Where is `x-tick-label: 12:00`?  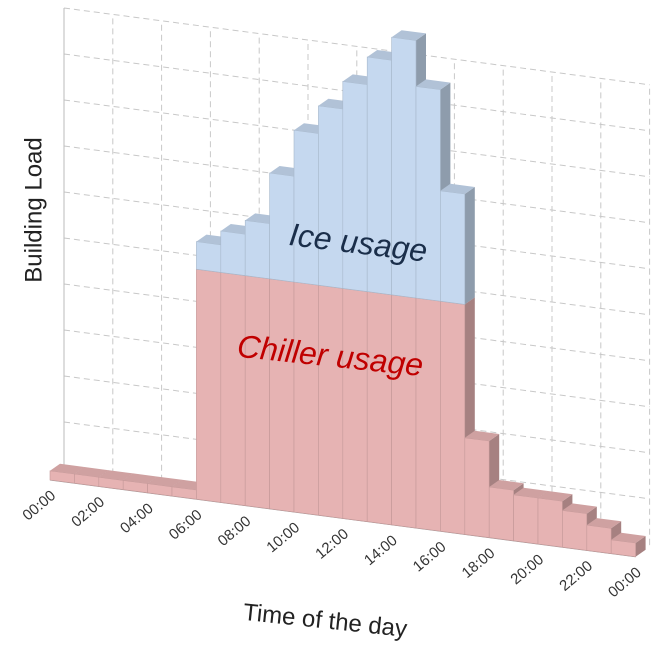
x-tick-label: 12:00 is located at coordinates (332, 543).